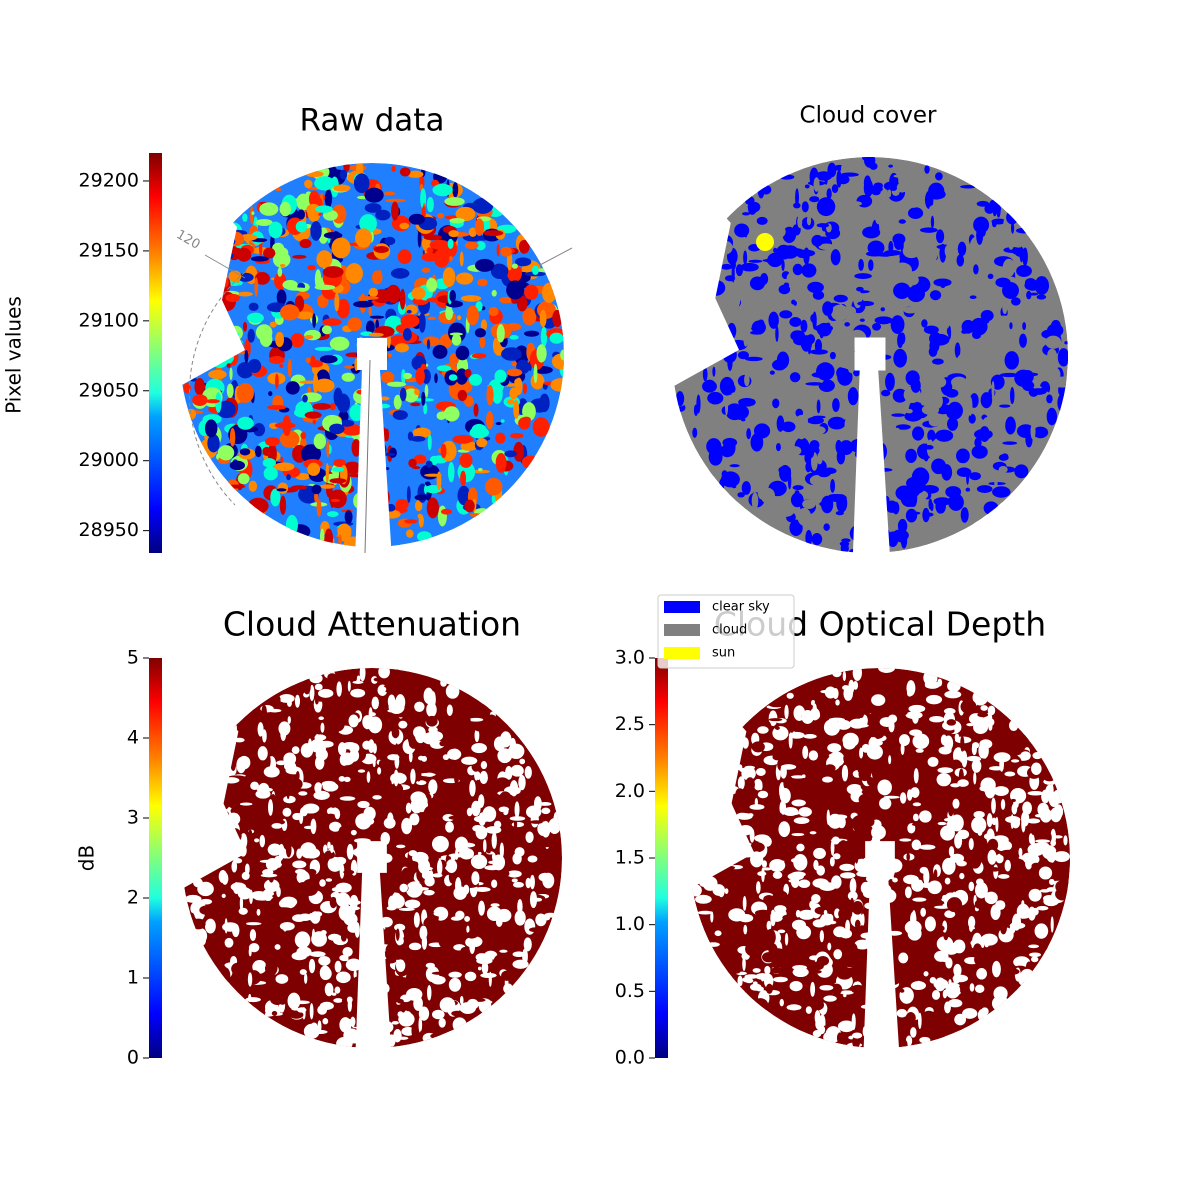 This screenshot has width=1200, height=1200. What do you see at coordinates (109, 250) in the screenshot?
I see `colorbar-tick-label: 29150` at bounding box center [109, 250].